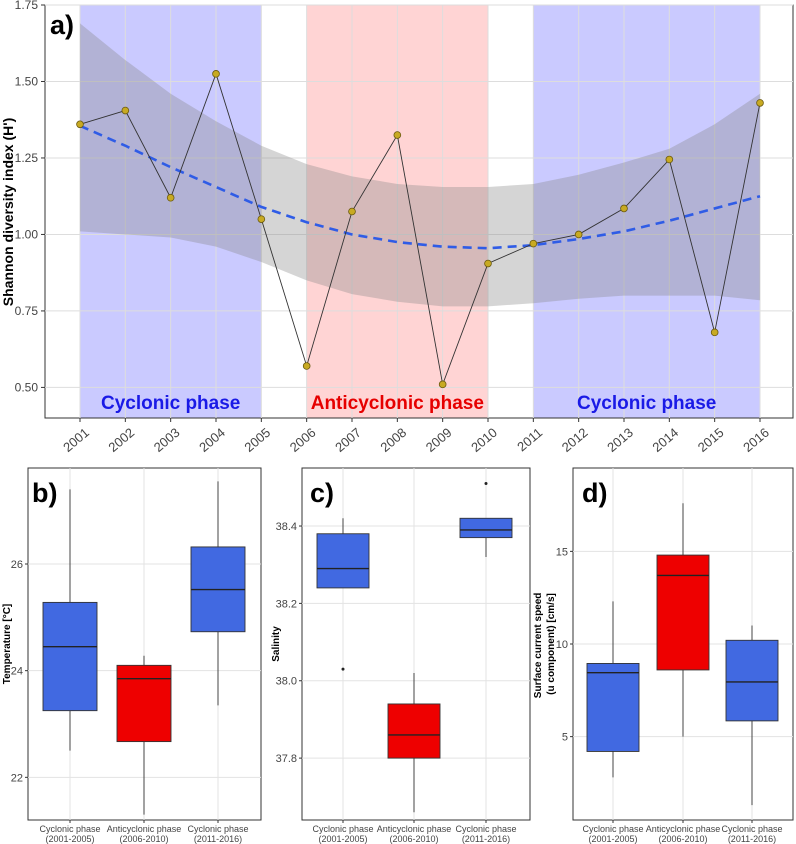  Describe the element at coordinates (121, 440) in the screenshot. I see `x-tick-label-2002: 2002` at that location.